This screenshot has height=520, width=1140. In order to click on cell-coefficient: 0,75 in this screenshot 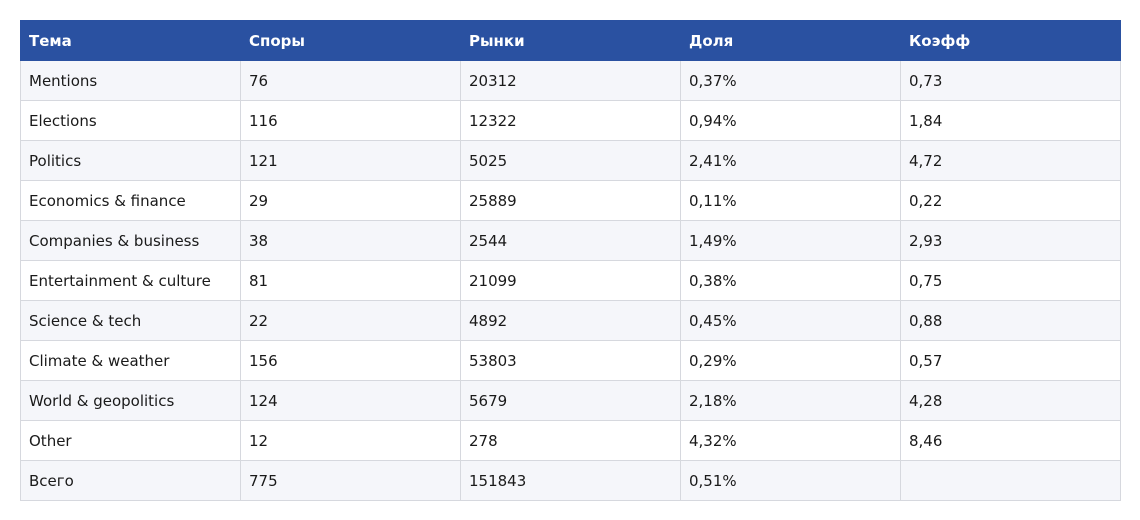, I will do `click(1010, 280)`.